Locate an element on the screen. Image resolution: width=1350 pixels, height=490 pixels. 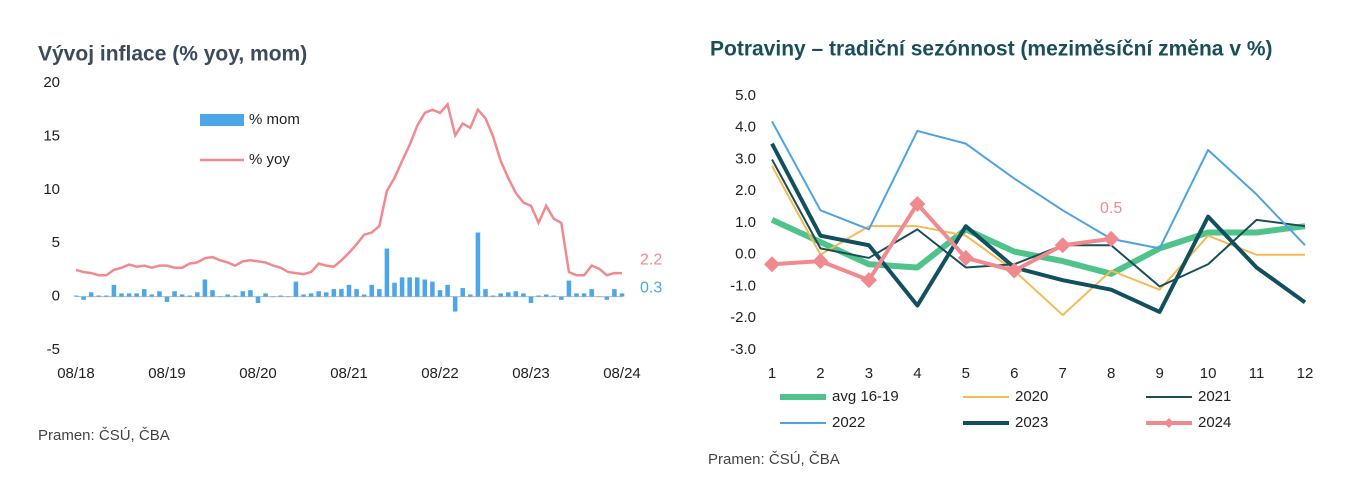
y-tick-label: 2.0 is located at coordinates (745, 190).